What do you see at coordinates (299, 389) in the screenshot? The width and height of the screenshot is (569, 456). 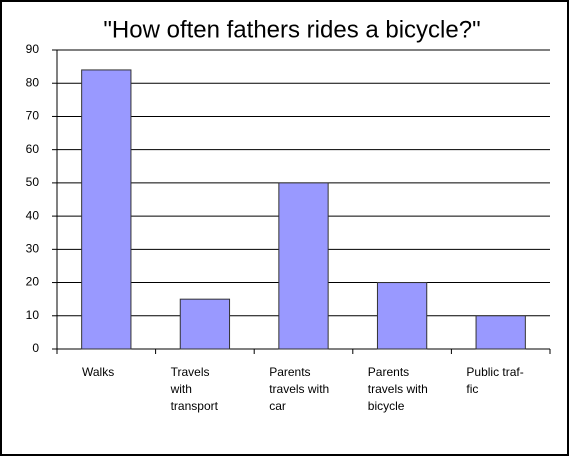 I see `x-tick-label: Parents travels with car` at bounding box center [299, 389].